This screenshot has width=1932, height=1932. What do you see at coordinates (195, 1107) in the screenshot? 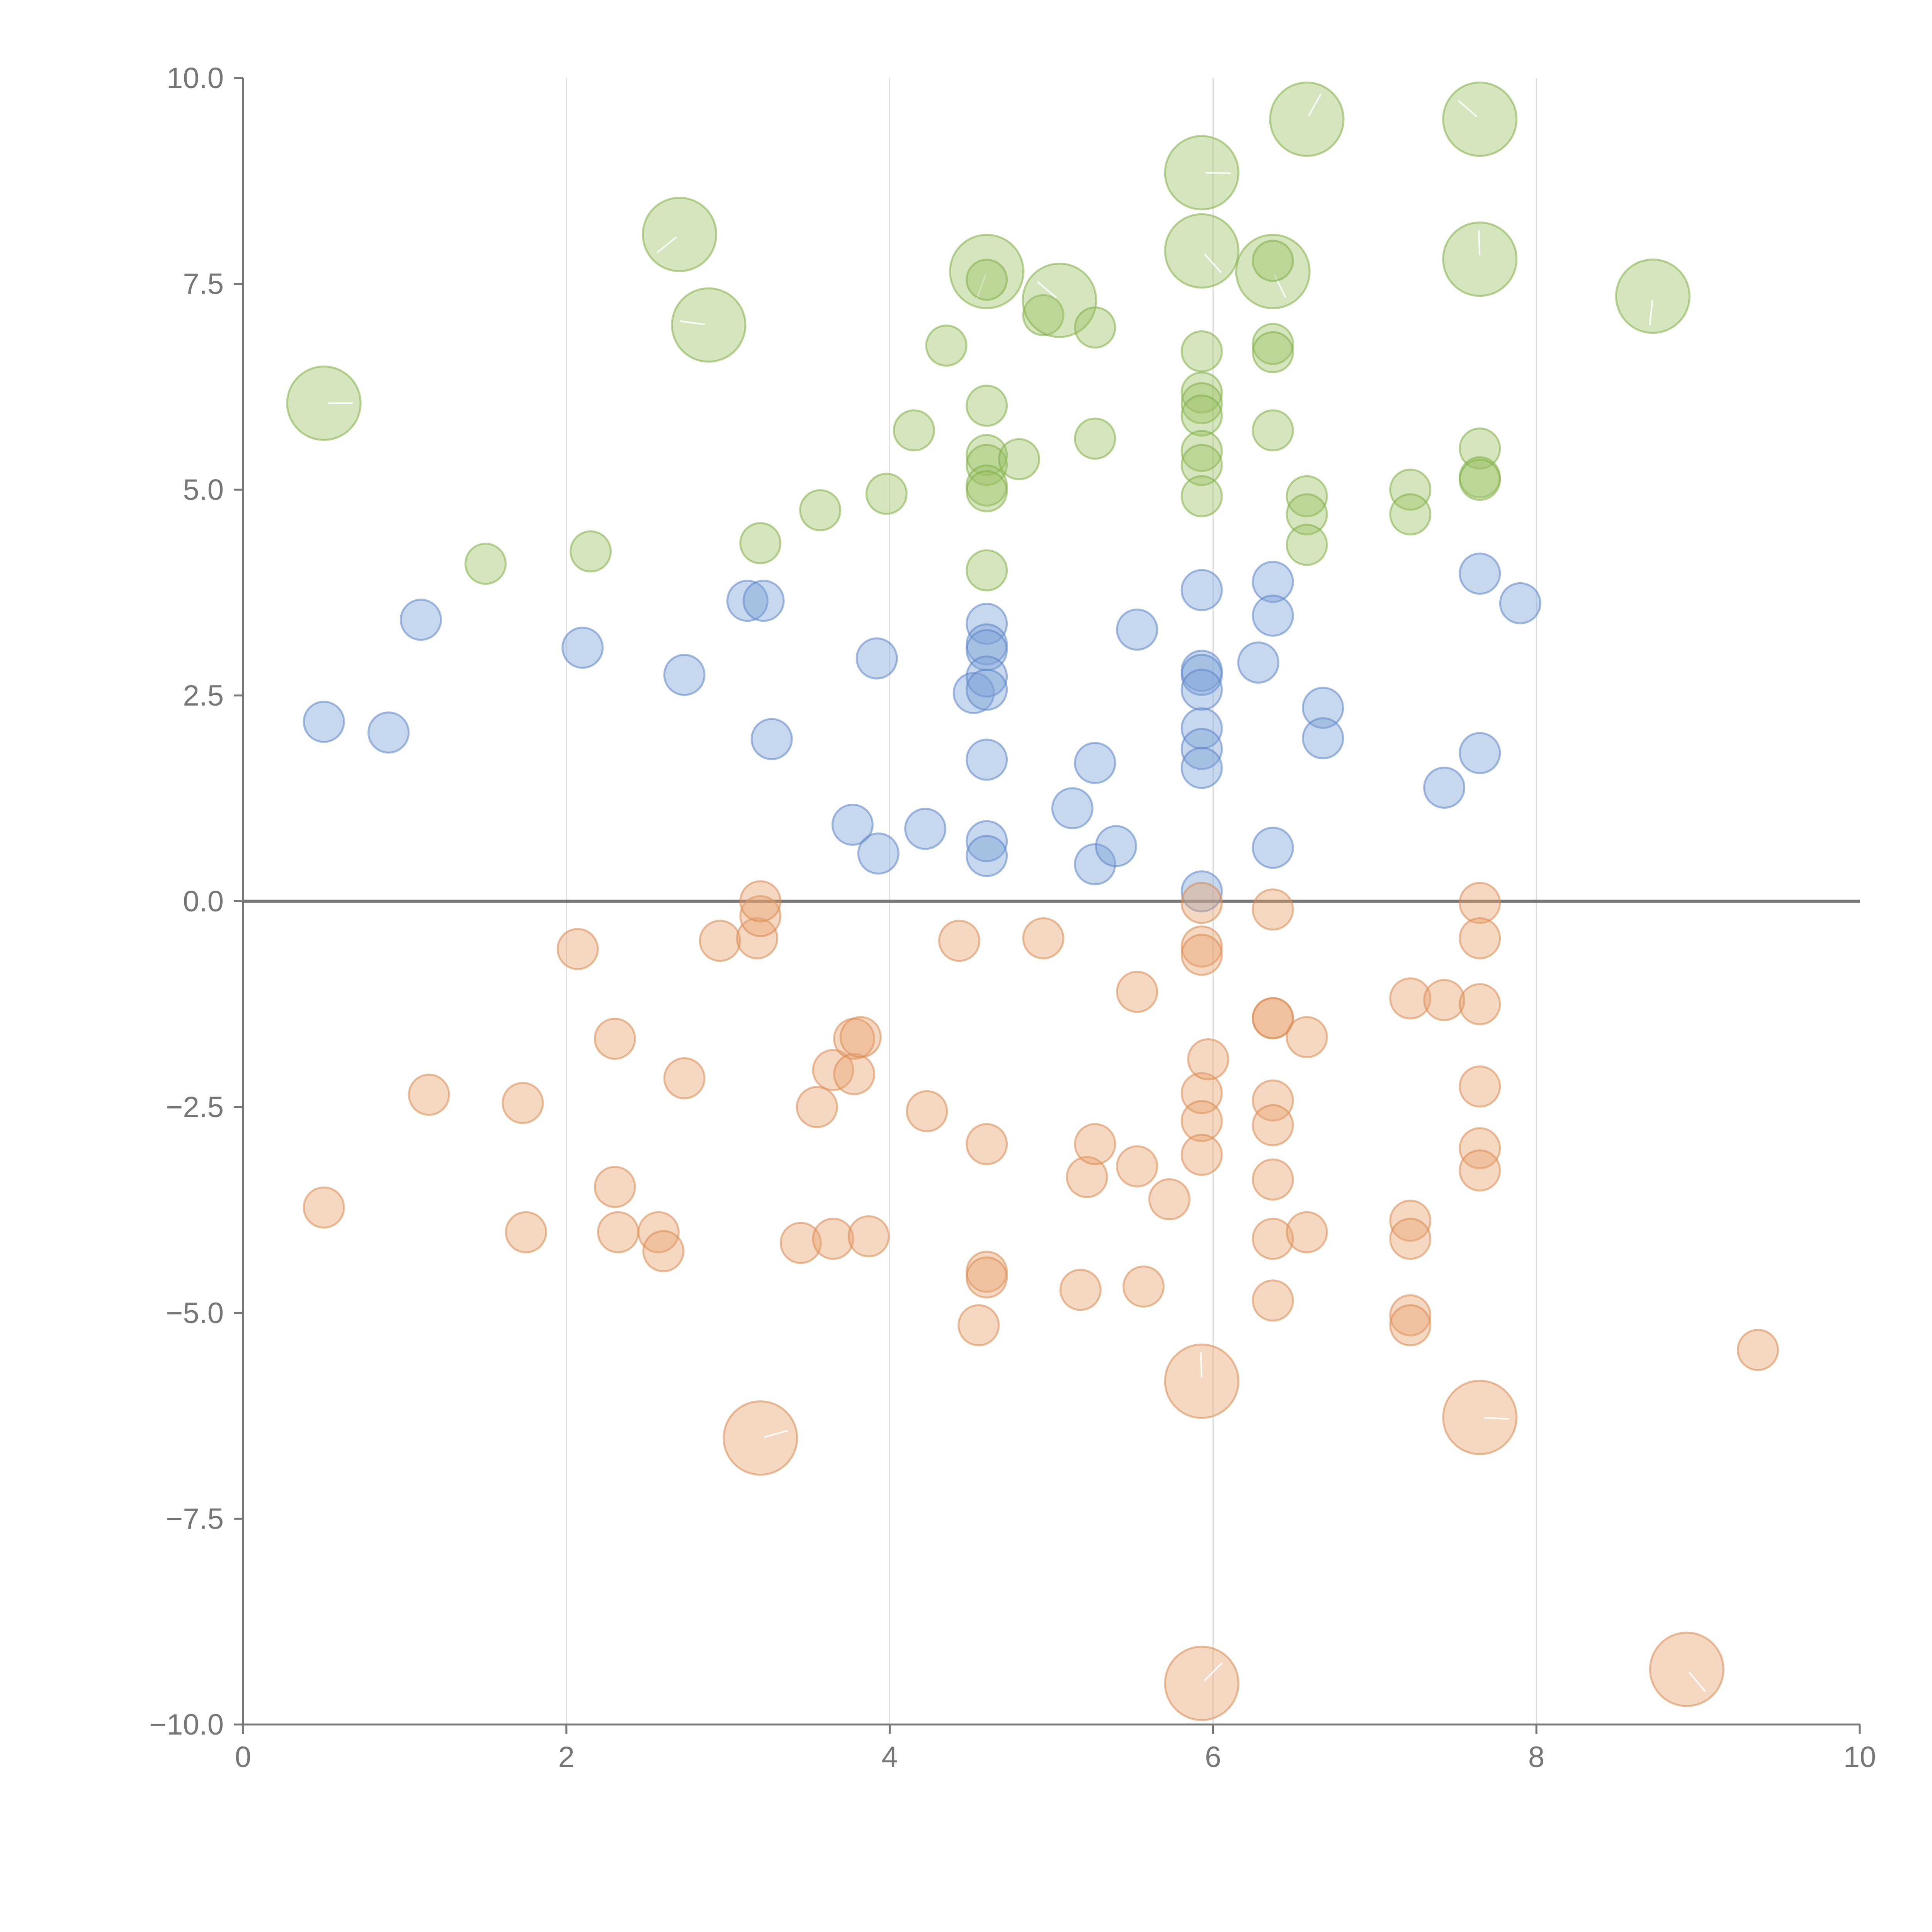
I see `y-tick-label: −2.5` at bounding box center [195, 1107].